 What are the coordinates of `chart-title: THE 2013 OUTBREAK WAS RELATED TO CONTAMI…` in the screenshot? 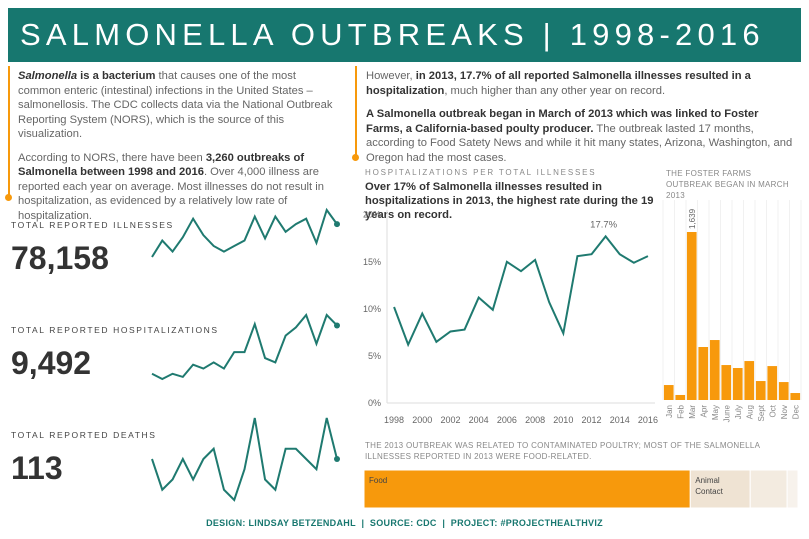 It's located at (562, 451).